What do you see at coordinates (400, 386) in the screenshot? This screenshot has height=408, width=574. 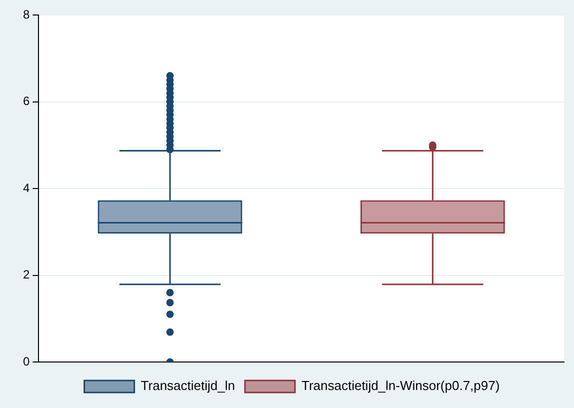 I see `legend-label: Transactietijd_ln-Winsor(p0.7,p97)` at bounding box center [400, 386].